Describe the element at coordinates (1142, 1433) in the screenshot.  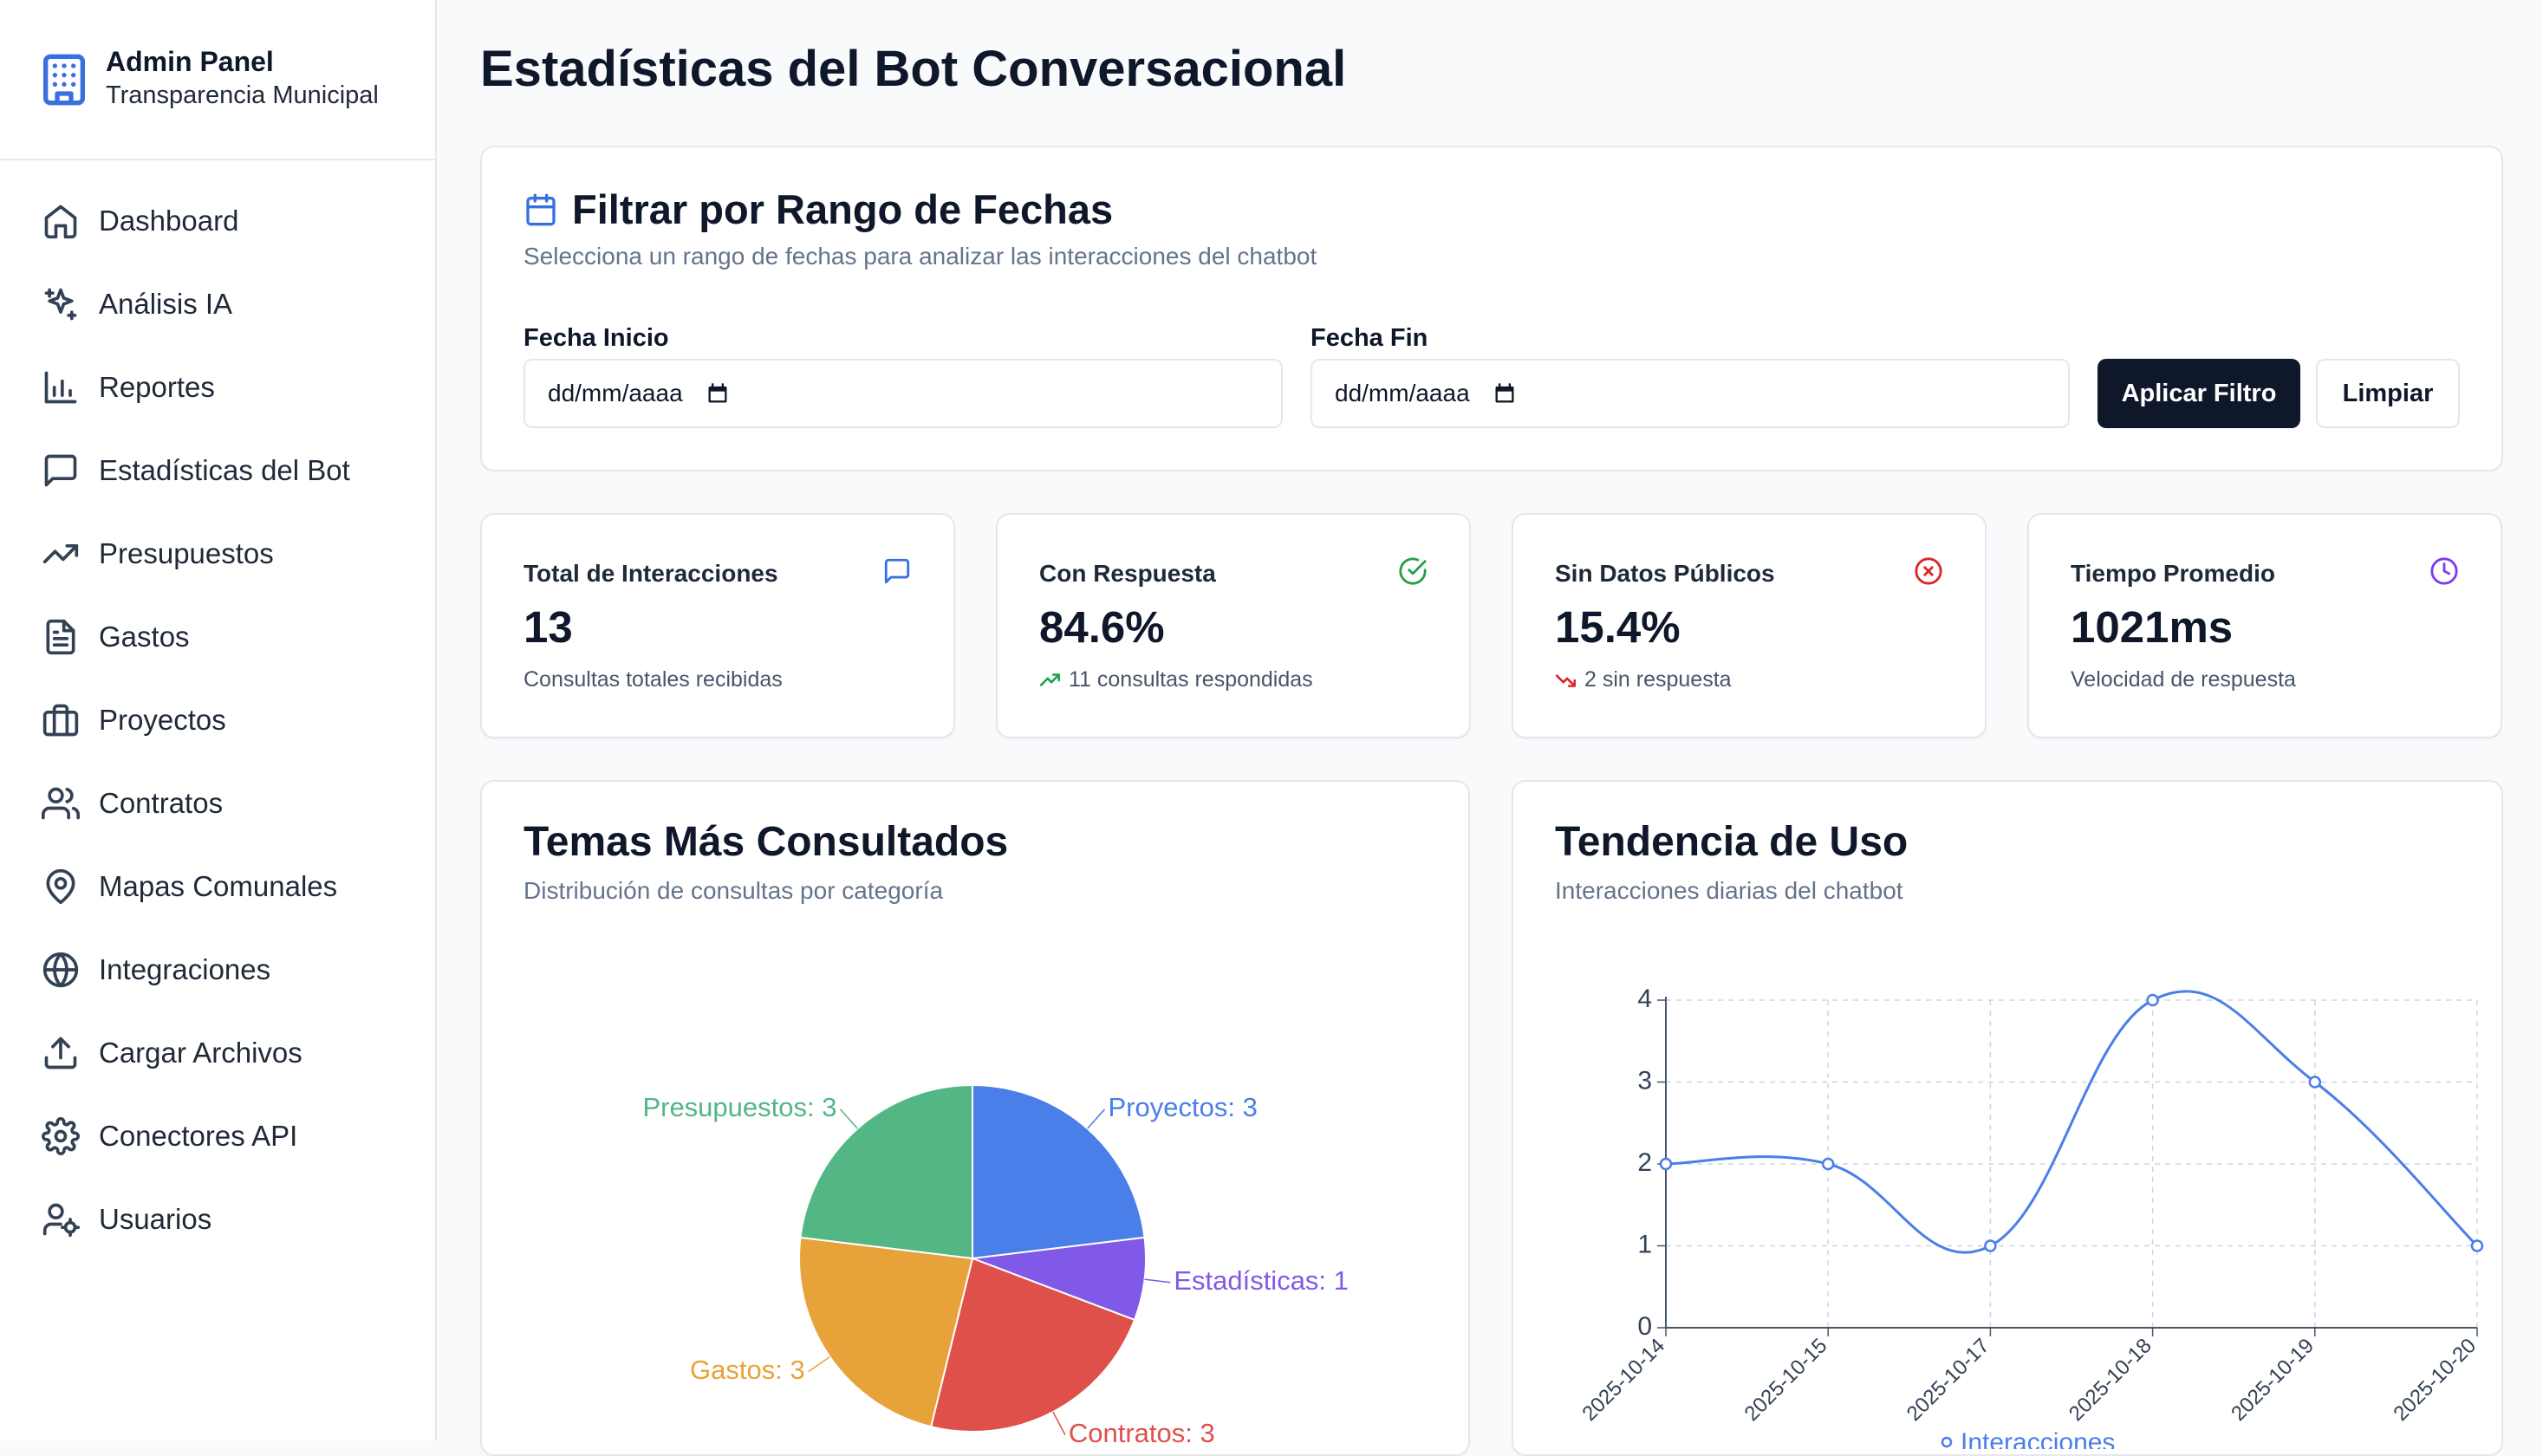
I see `pie-label: Contratos: 3` at that location.